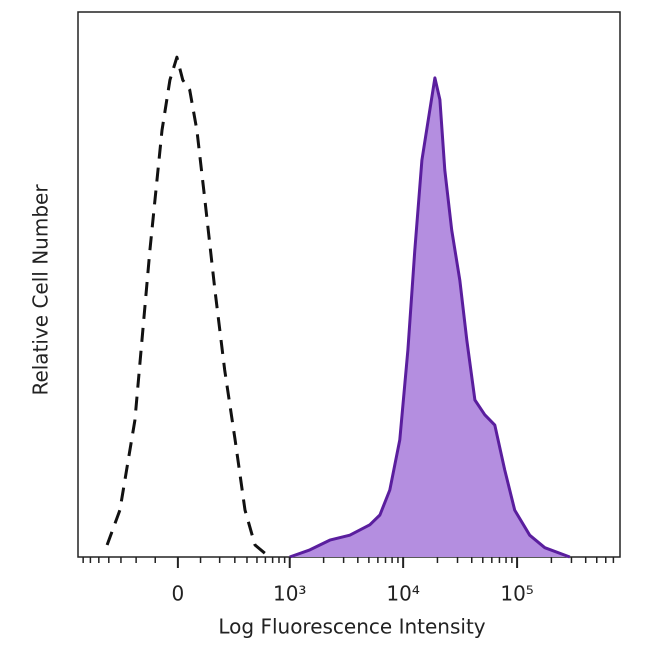 The image size is (650, 654). What do you see at coordinates (516, 594) in the screenshot?
I see `x-tick-label: 10⁵` at bounding box center [516, 594].